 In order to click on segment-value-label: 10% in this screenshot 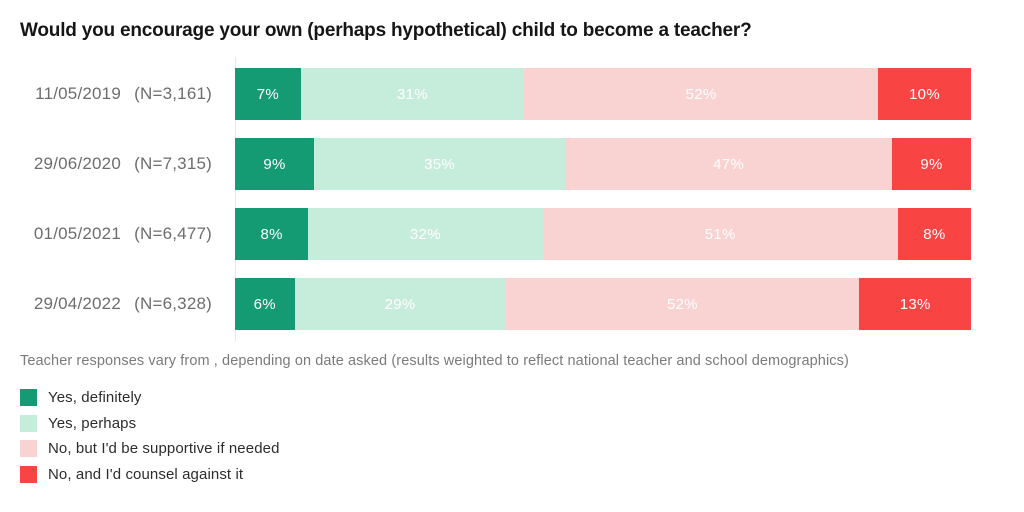, I will do `click(924, 94)`.